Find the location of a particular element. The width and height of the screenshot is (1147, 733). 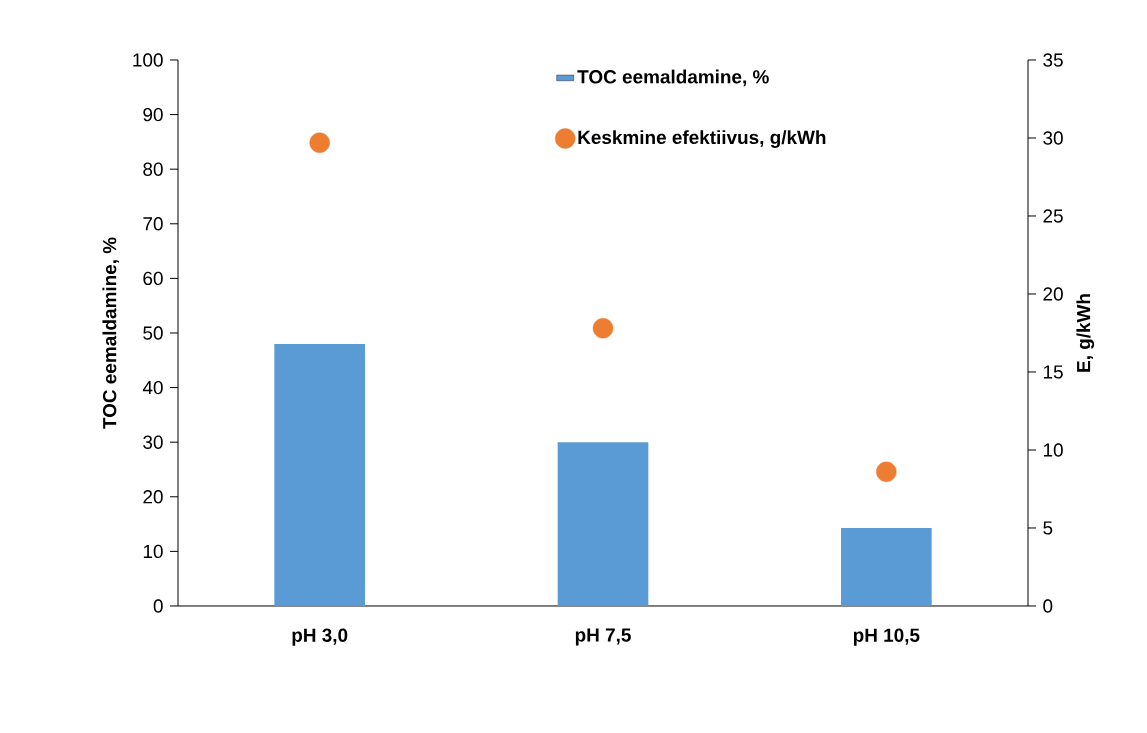

y-axis-title: TOC eemaldamine, % is located at coordinates (111, 333).